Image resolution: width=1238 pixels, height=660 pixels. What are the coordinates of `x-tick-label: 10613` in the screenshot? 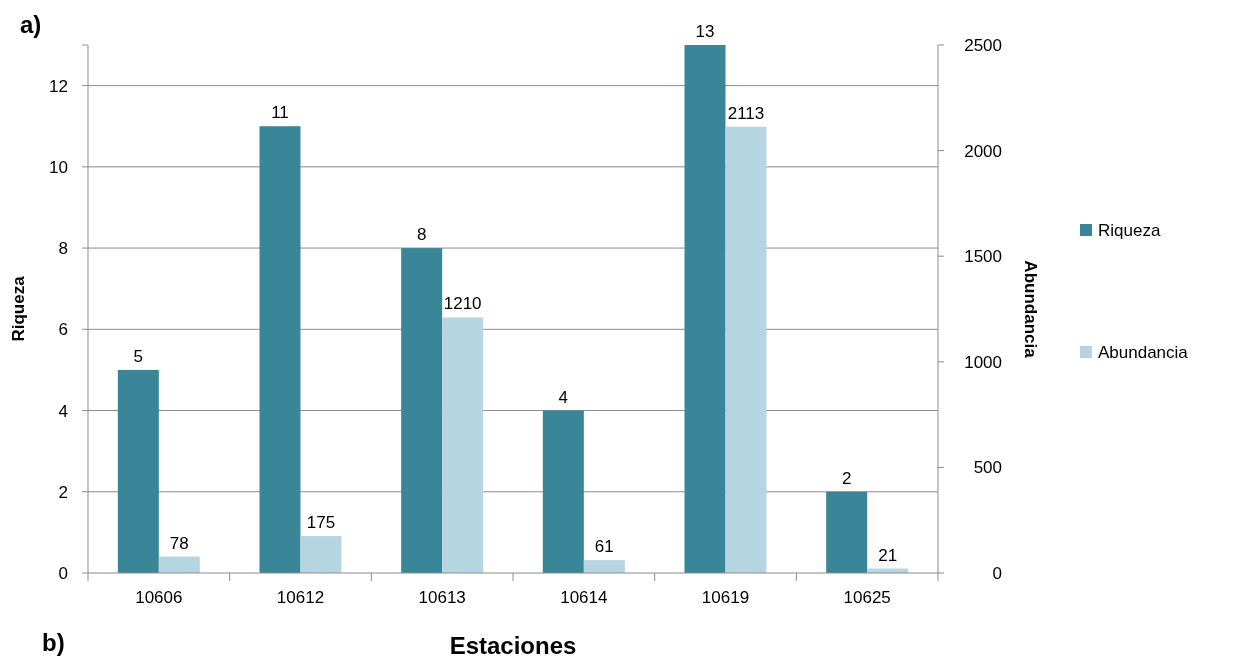 It's located at (442, 597).